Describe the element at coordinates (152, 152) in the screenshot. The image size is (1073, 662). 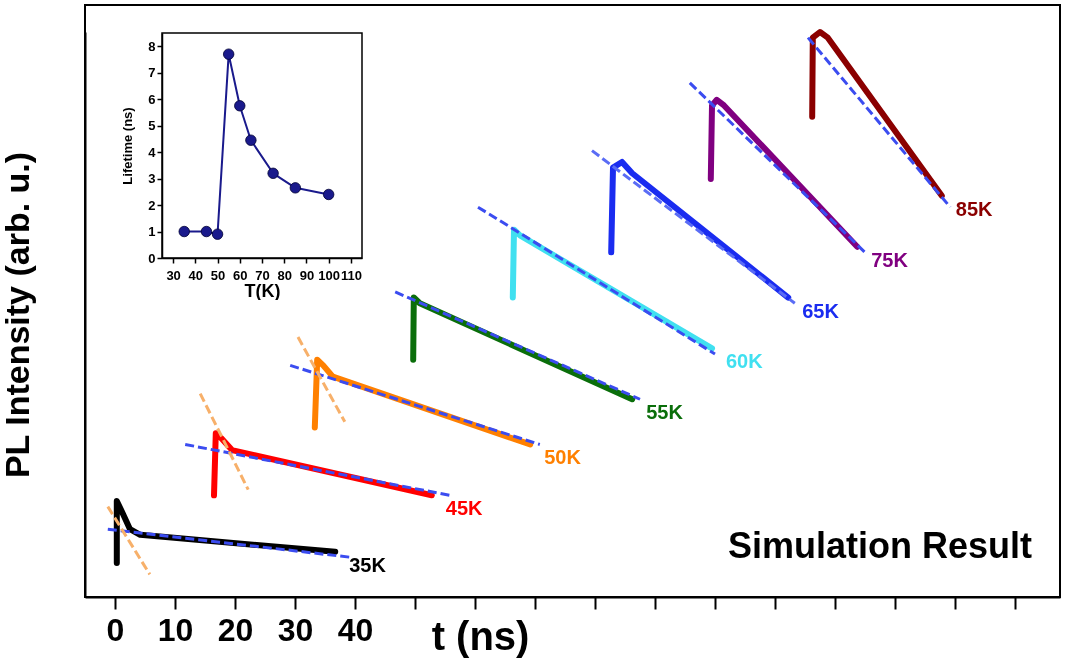
I see `y-tick-label: 4` at that location.